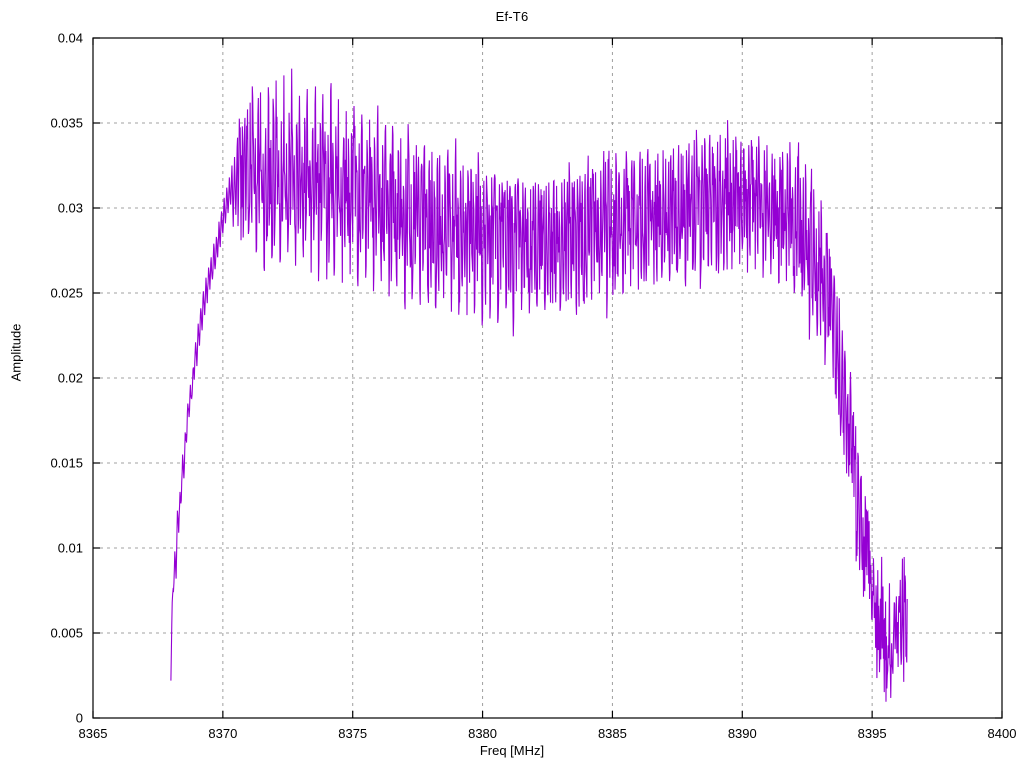 The height and width of the screenshot is (768, 1024). I want to click on y-tick-label: 0.02, so click(70, 378).